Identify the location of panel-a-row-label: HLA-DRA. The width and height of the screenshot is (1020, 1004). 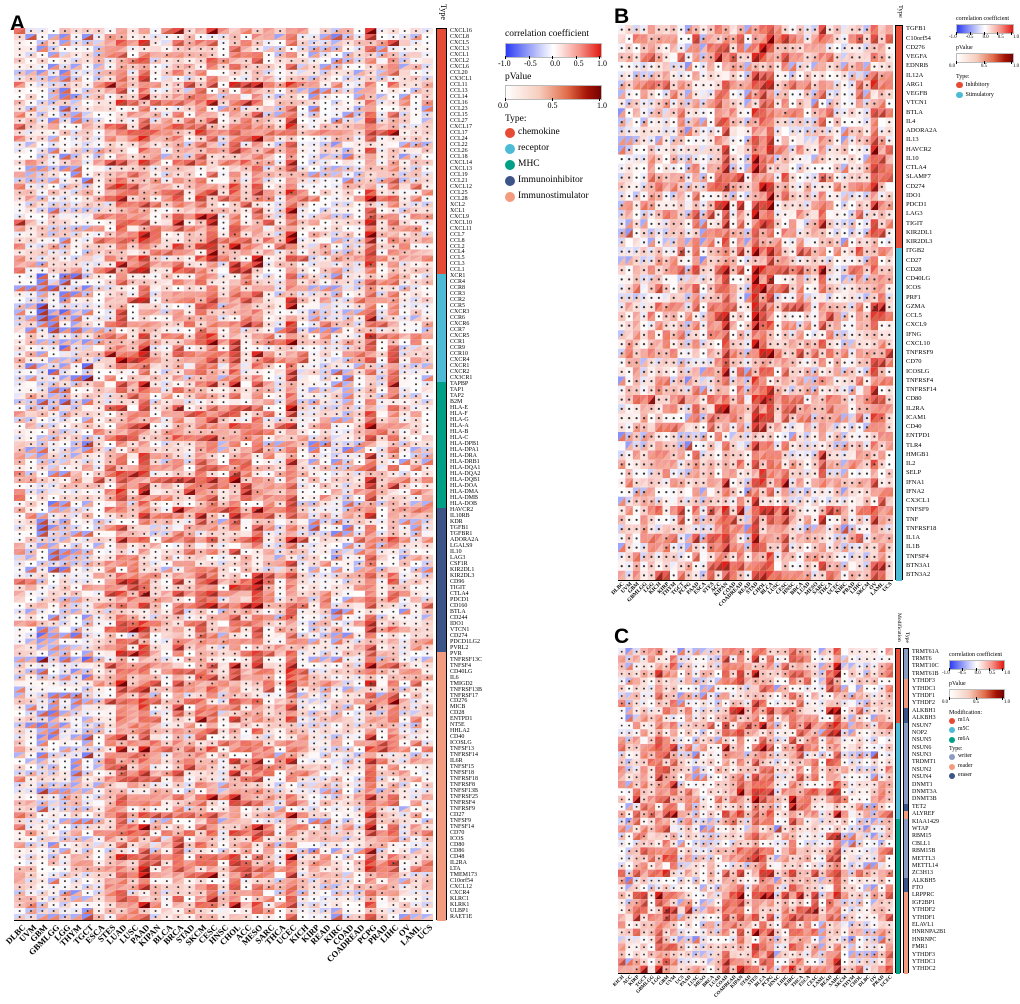
(463, 456).